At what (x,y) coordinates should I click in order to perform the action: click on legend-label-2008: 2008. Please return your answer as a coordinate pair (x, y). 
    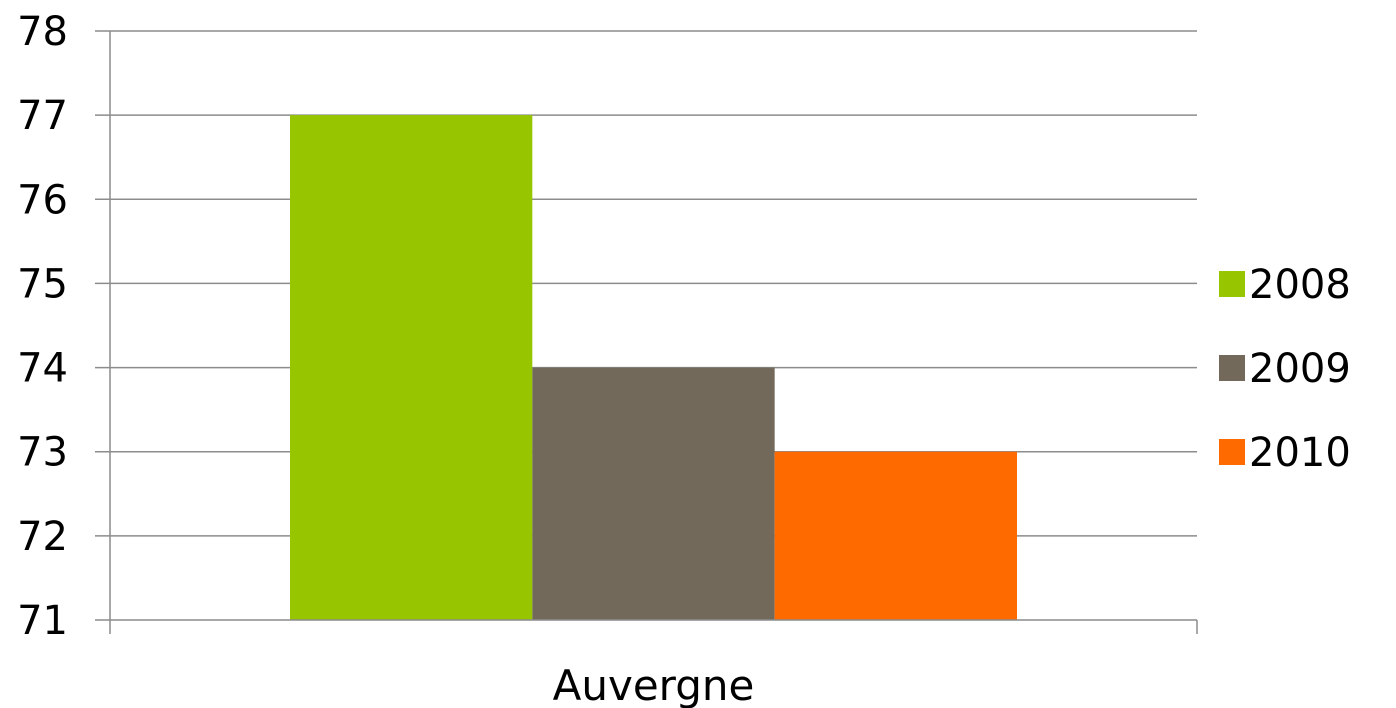
    Looking at the image, I should click on (1300, 285).